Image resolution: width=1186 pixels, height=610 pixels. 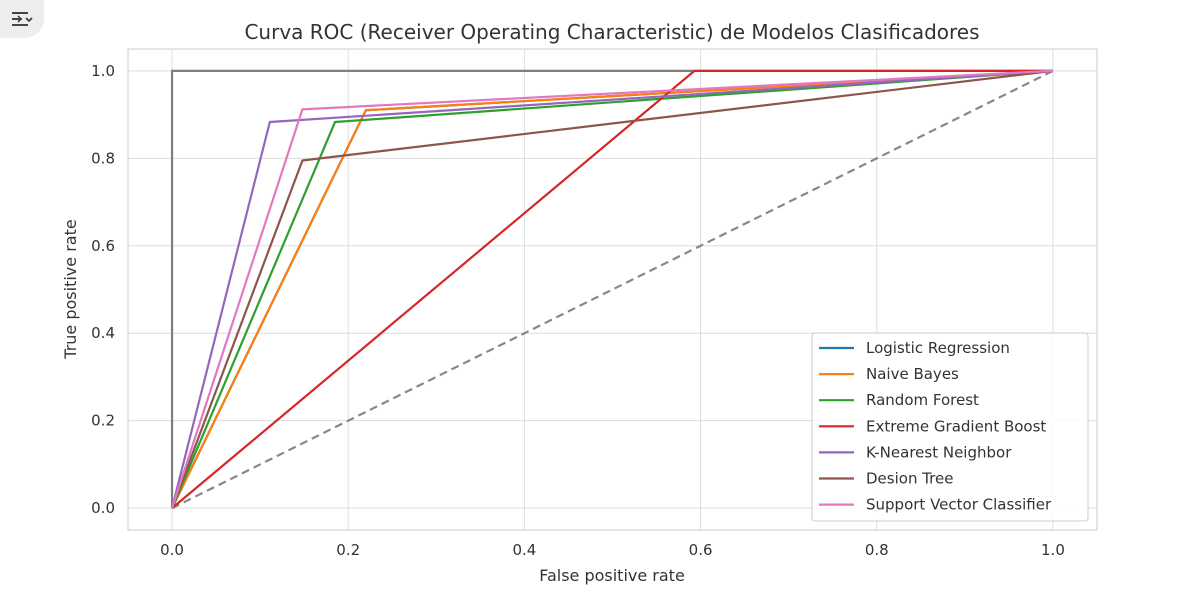 What do you see at coordinates (909, 479) in the screenshot?
I see `legend-label: Desion Tree` at bounding box center [909, 479].